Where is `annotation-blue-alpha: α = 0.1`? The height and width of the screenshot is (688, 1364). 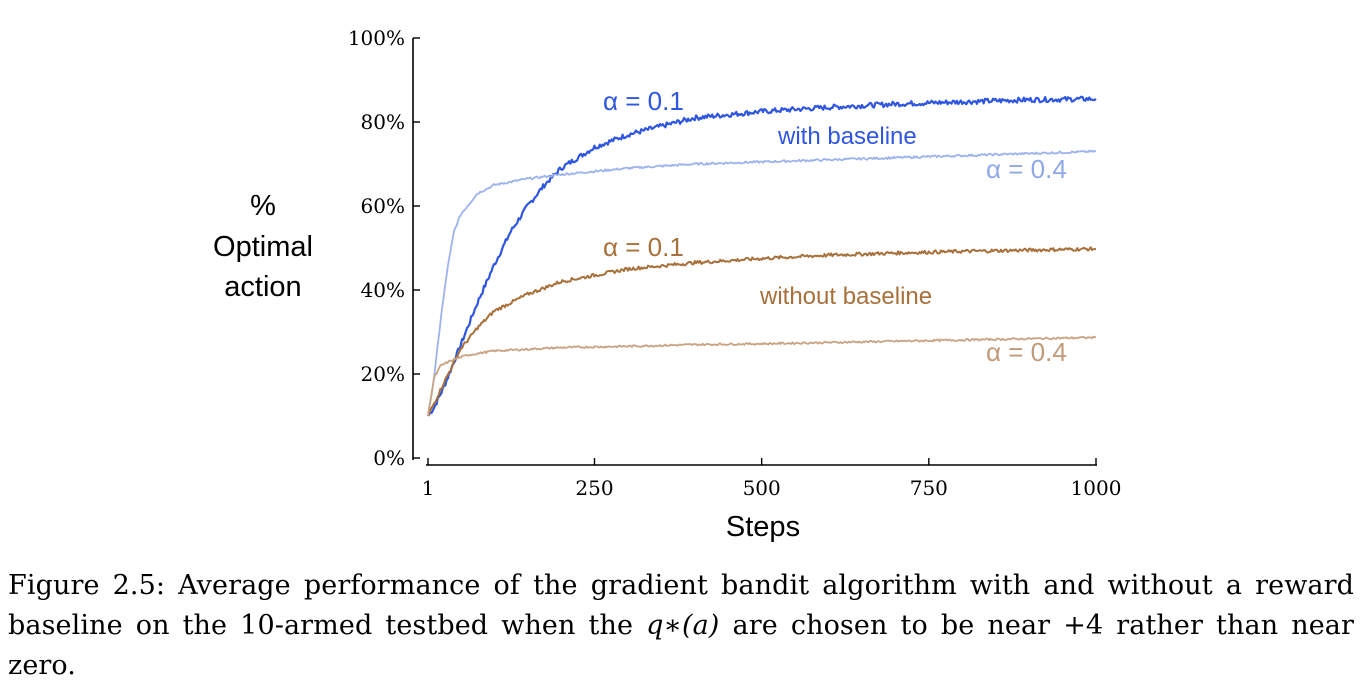
annotation-blue-alpha: α = 0.1 is located at coordinates (643, 101).